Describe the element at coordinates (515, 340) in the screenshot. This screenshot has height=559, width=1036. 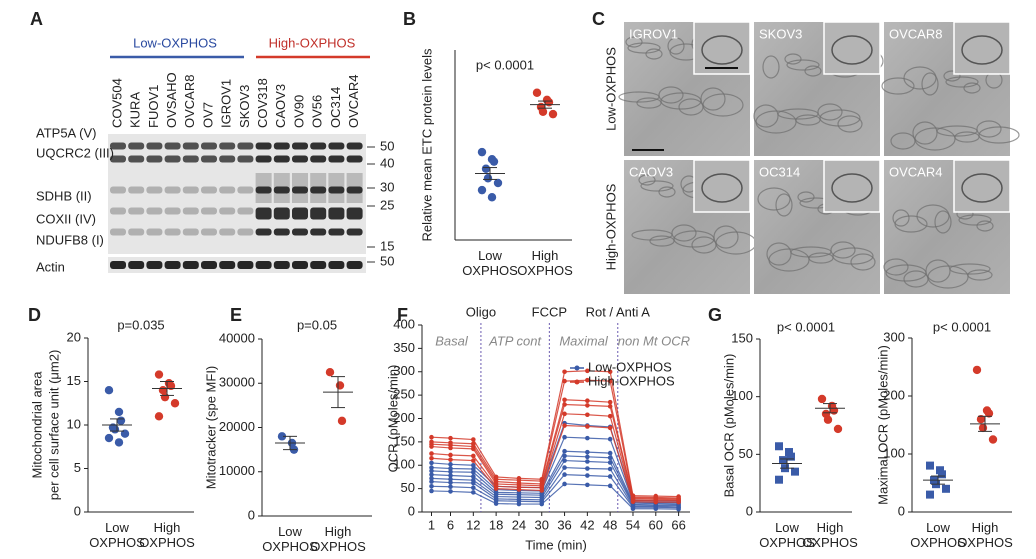
I see `phase-label: ATP cont` at that location.